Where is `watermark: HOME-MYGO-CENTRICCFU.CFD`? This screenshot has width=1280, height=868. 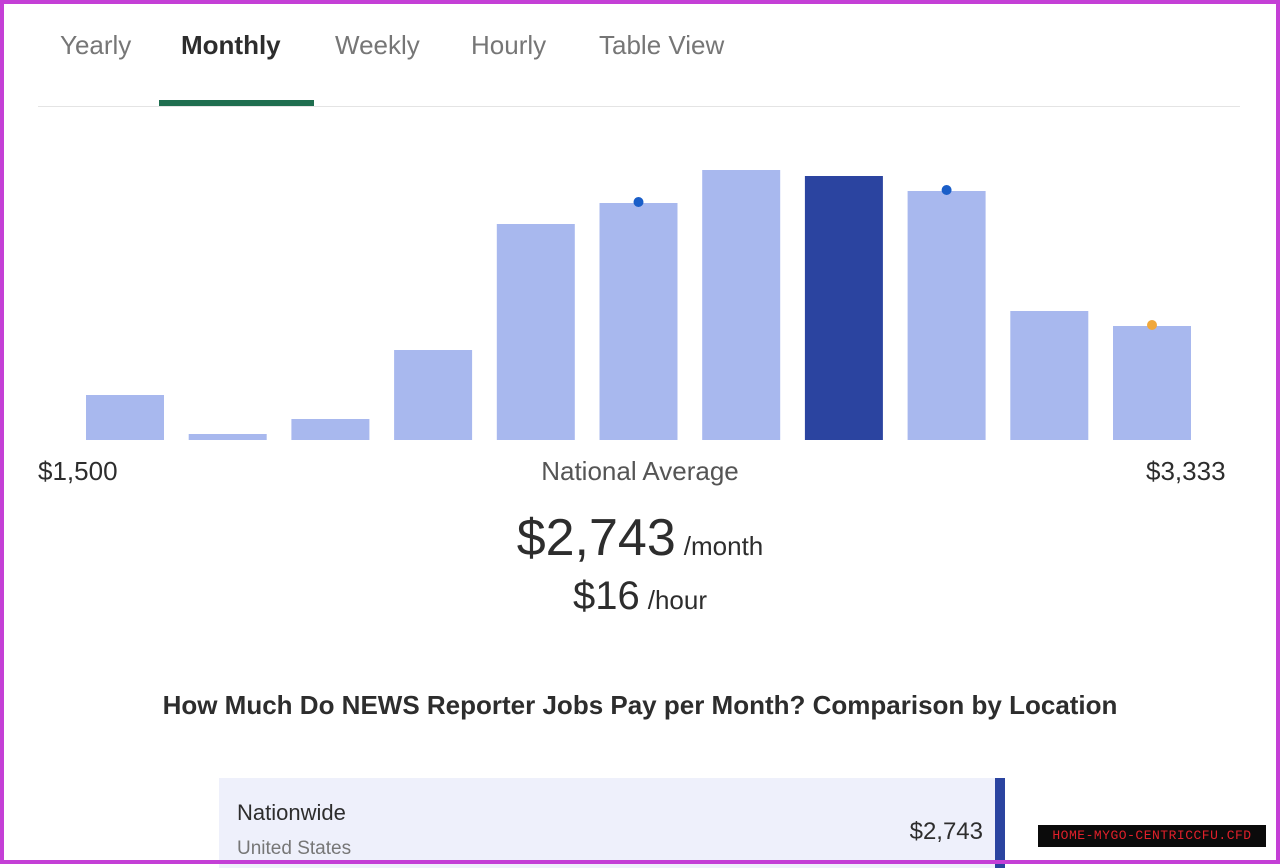 watermark: HOME-MYGO-CENTRICCFU.CFD is located at coordinates (1152, 836).